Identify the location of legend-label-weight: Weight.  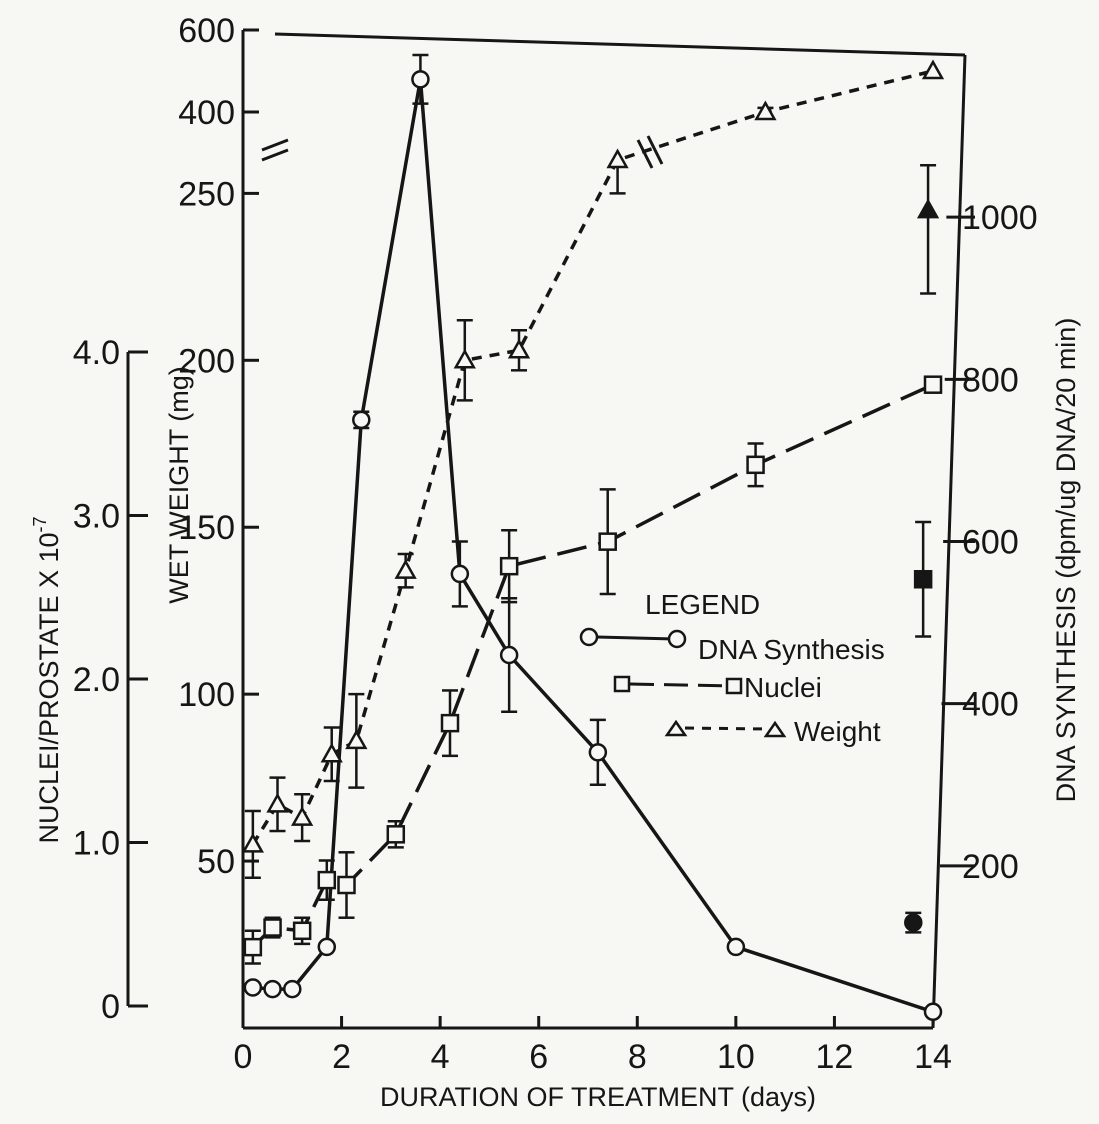
(837, 731).